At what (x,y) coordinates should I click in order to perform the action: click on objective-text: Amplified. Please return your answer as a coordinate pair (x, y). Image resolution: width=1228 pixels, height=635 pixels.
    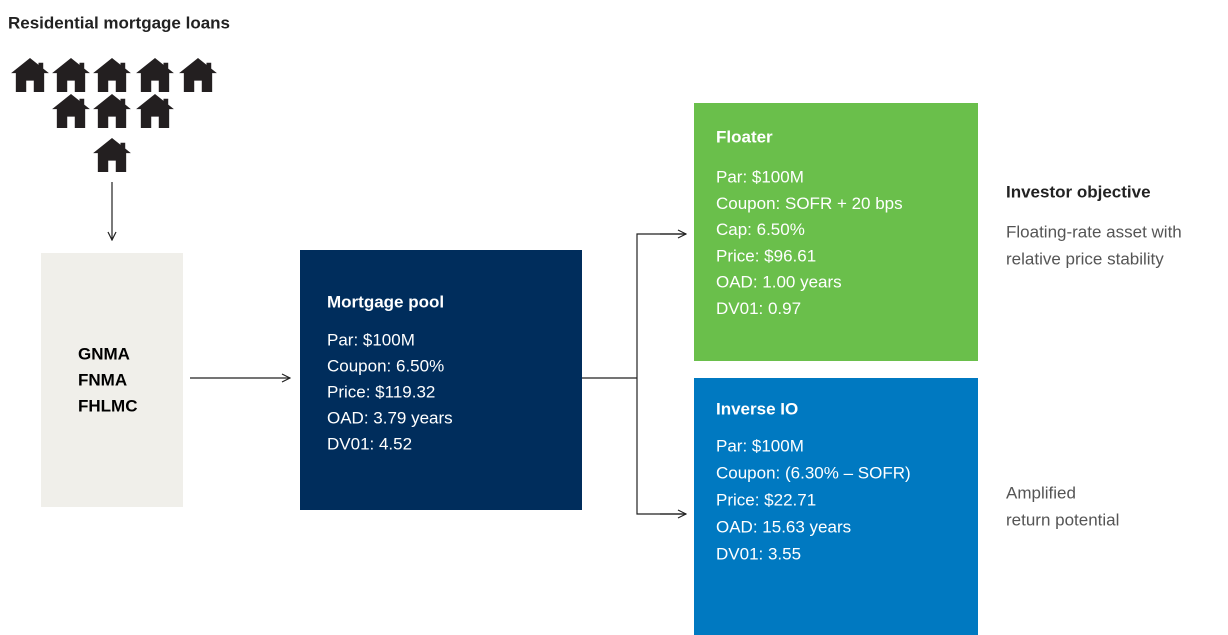
    Looking at the image, I should click on (1041, 492).